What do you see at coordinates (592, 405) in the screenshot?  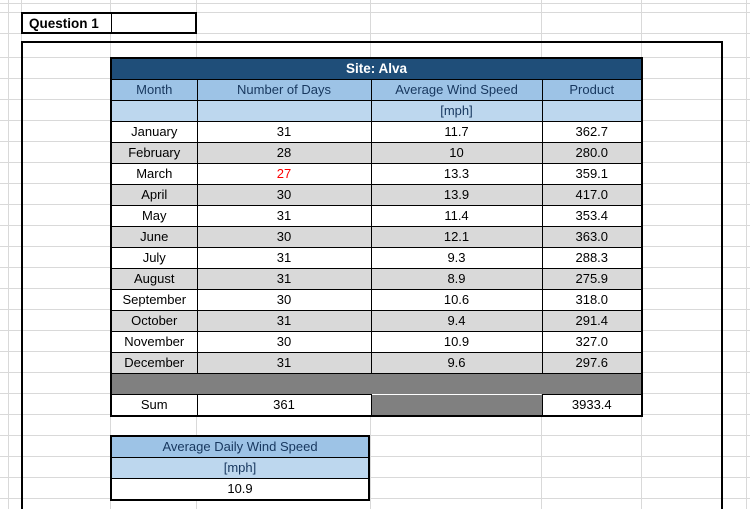 I see `sum-product-cell: 3933.4` at bounding box center [592, 405].